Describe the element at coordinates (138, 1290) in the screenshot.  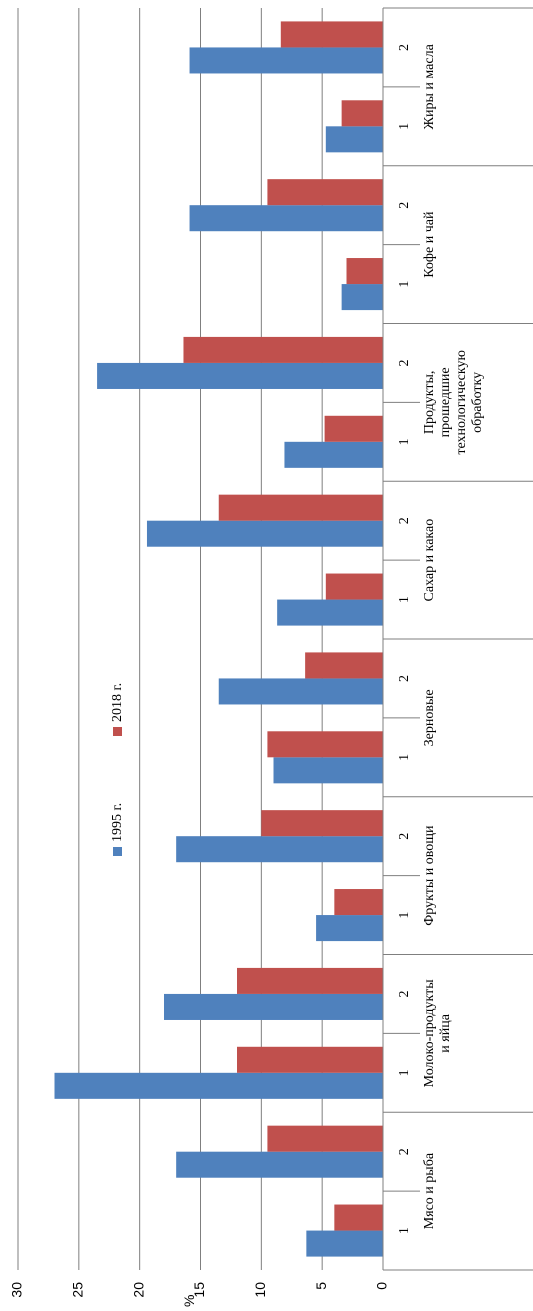
I see `y-tick-label: 20` at that location.